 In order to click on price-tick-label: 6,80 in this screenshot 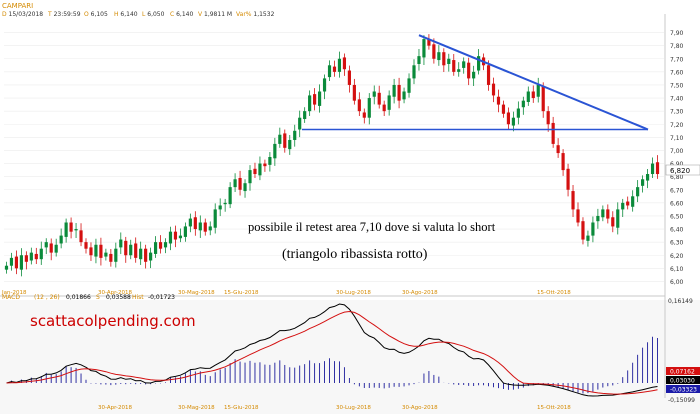, I will do `click(677, 177)`.